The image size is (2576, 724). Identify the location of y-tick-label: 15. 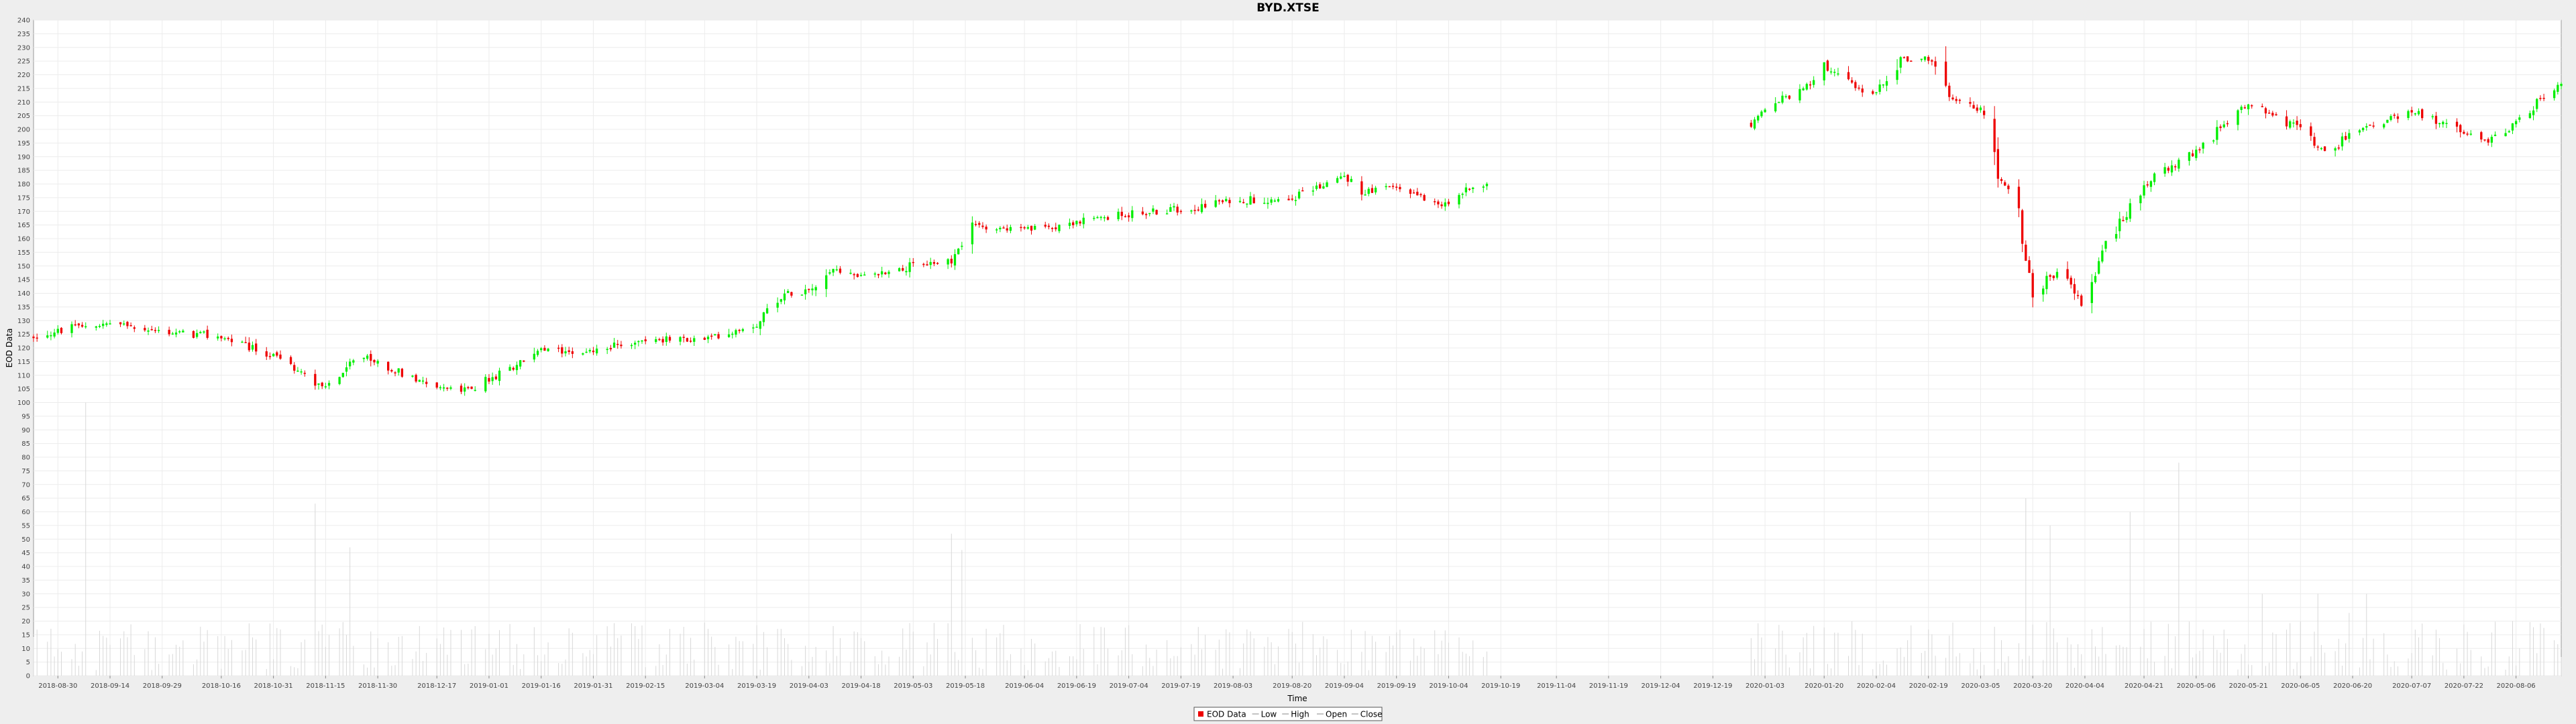
(25, 635).